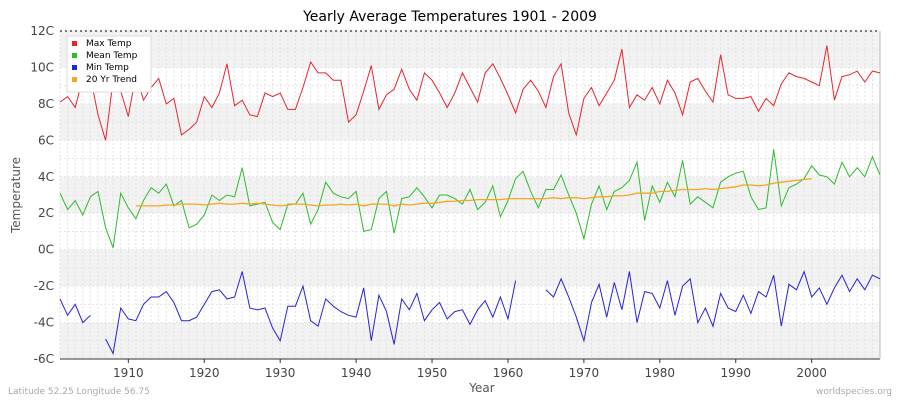 The width and height of the screenshot is (900, 404). Describe the element at coordinates (854, 392) in the screenshot. I see `source-annotation: worldspecies.org` at that location.